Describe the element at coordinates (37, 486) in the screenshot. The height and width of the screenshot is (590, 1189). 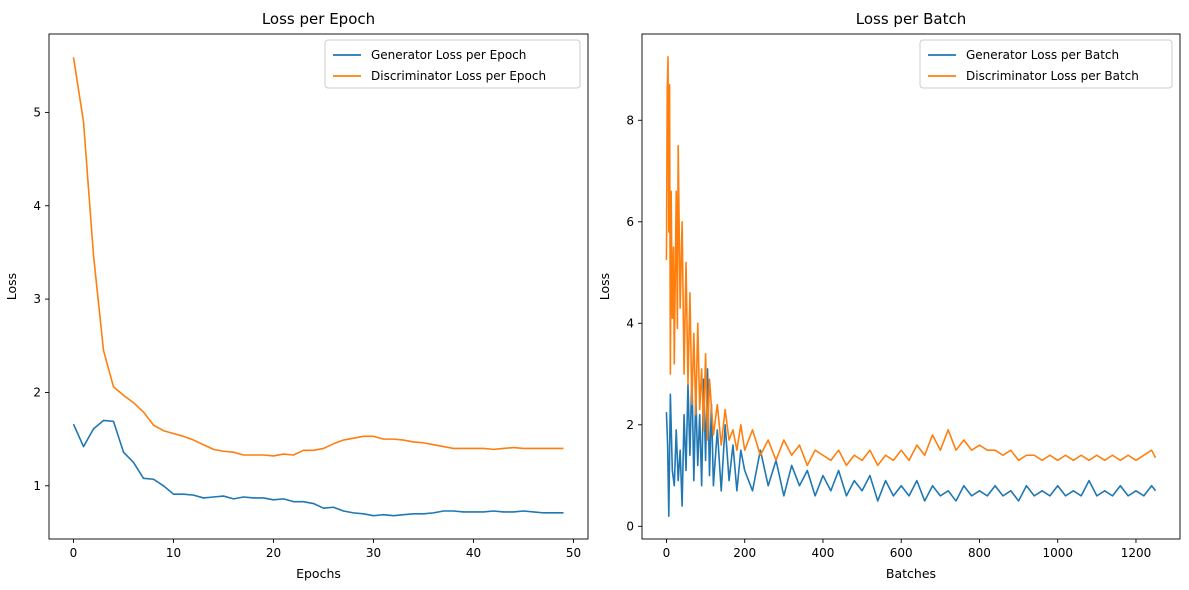
I see `y-tick-label: 1` at that location.